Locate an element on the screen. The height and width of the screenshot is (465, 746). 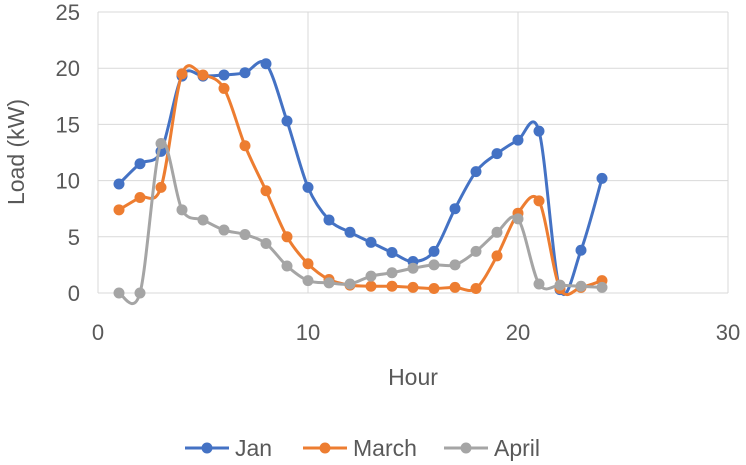
legend-marker-jan is located at coordinates (207, 448).